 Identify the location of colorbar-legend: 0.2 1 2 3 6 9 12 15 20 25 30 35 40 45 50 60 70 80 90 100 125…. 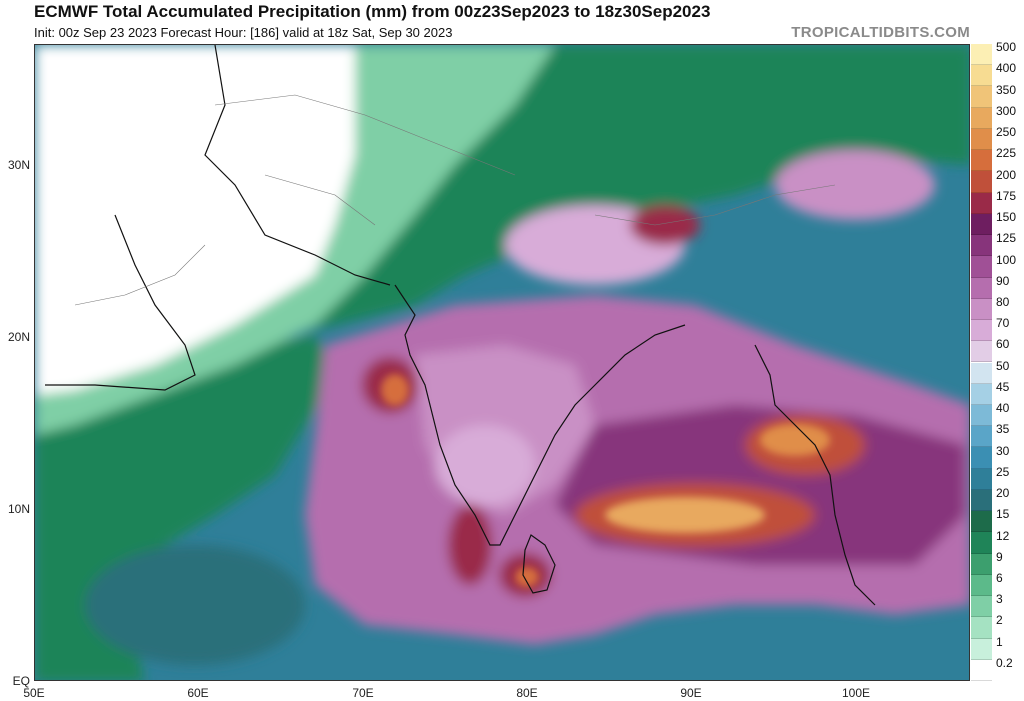
(997, 360).